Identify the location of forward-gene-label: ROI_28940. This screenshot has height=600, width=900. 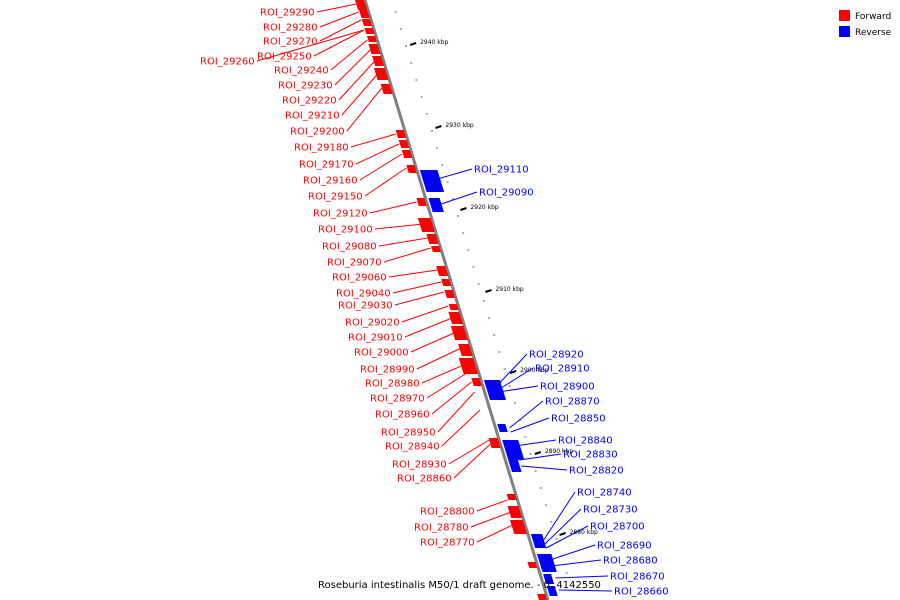
(412, 447).